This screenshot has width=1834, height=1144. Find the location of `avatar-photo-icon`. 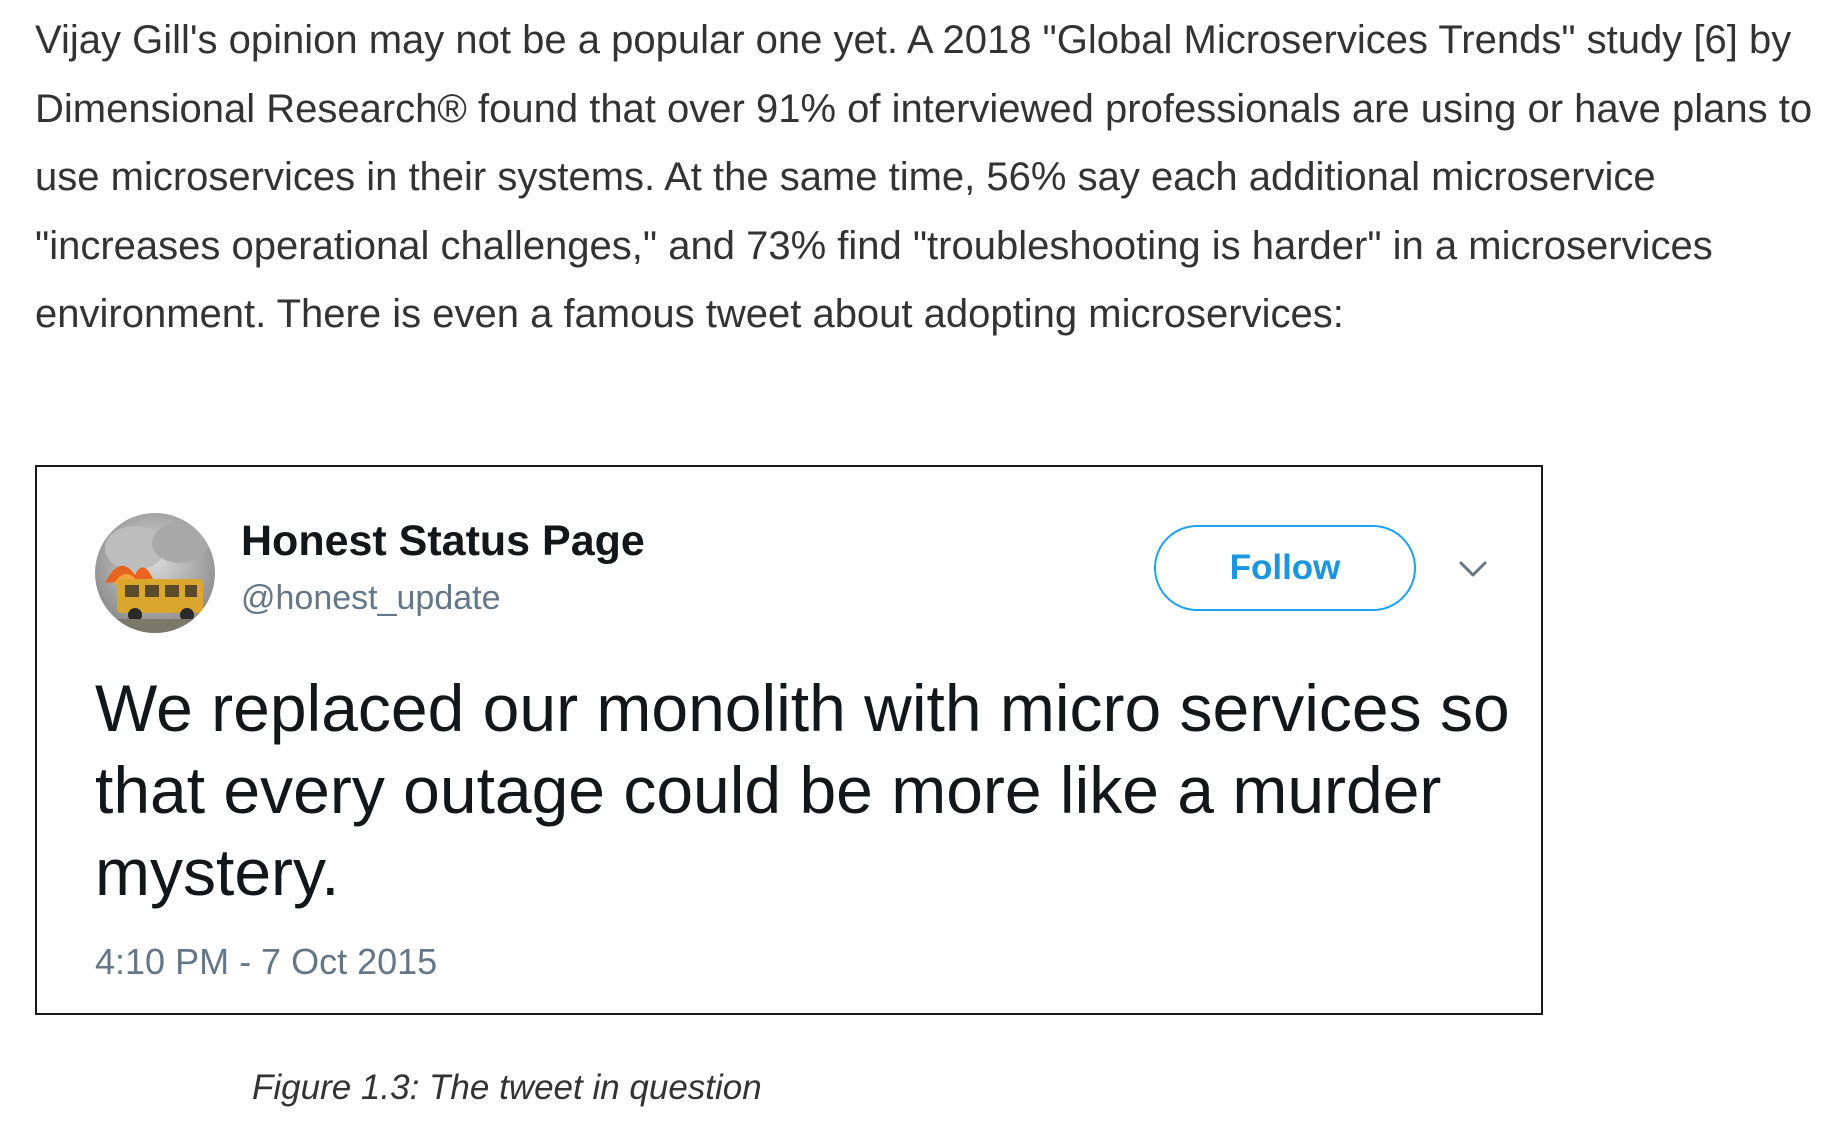

avatar-photo-icon is located at coordinates (155, 573).